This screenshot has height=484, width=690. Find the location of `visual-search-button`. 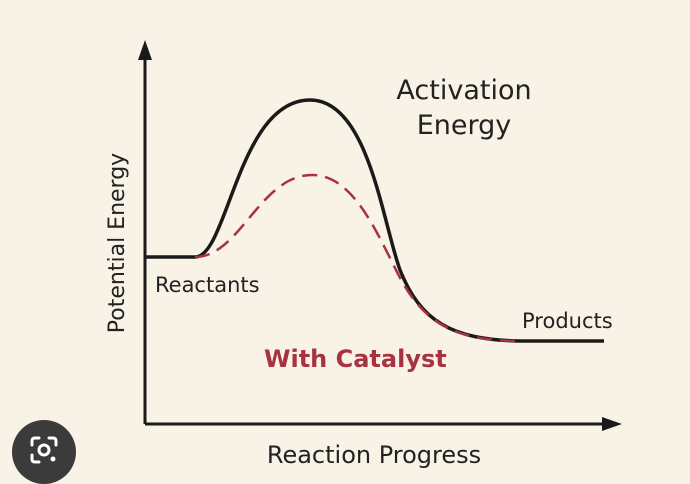

visual-search-button is located at coordinates (44, 452).